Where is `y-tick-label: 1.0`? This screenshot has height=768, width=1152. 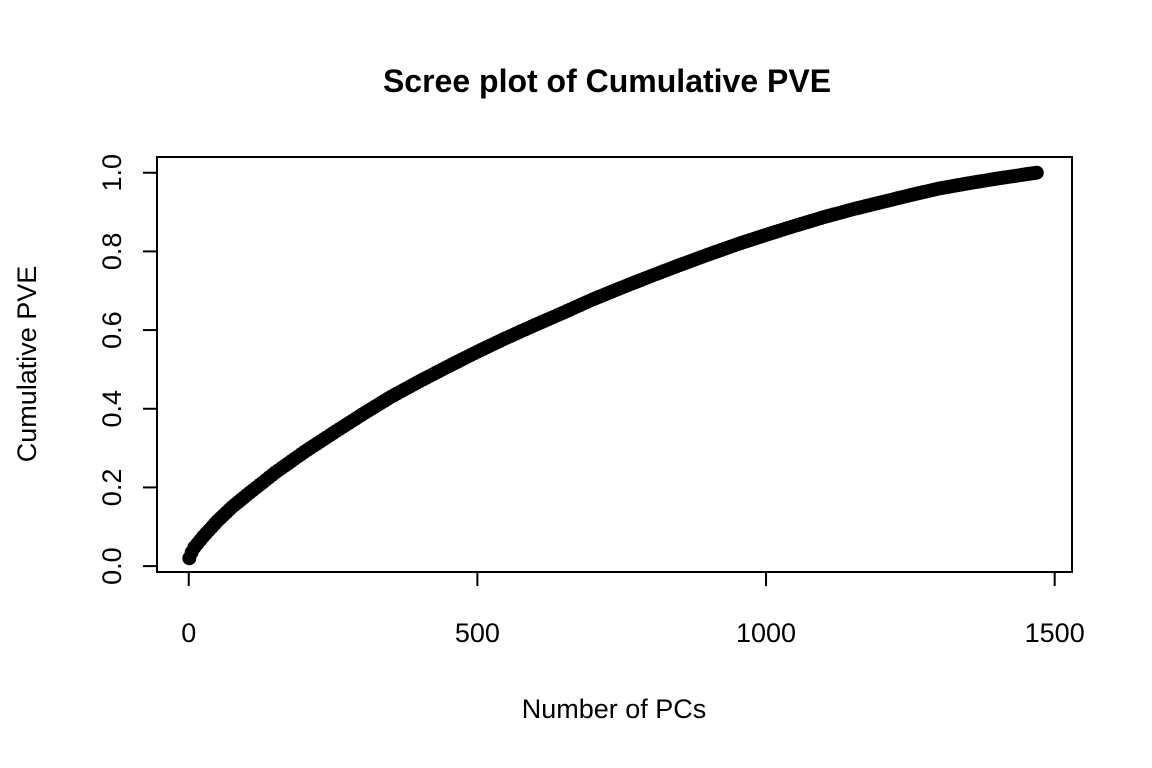
y-tick-label: 1.0 is located at coordinates (112, 173).